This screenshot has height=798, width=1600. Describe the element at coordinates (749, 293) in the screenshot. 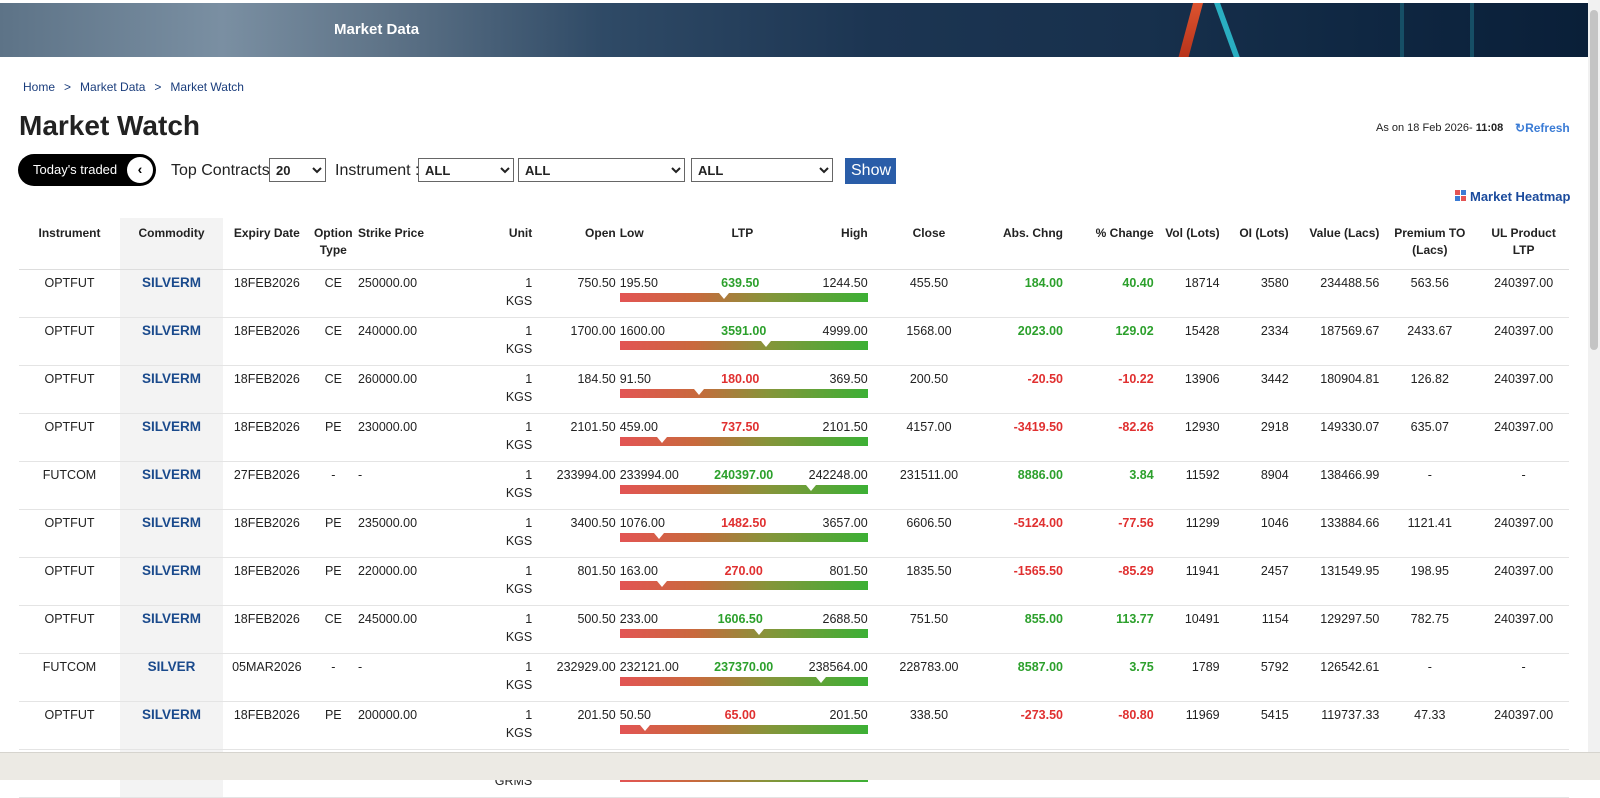

I see `cell-range: 195.50 639.50 1244.50` at that location.